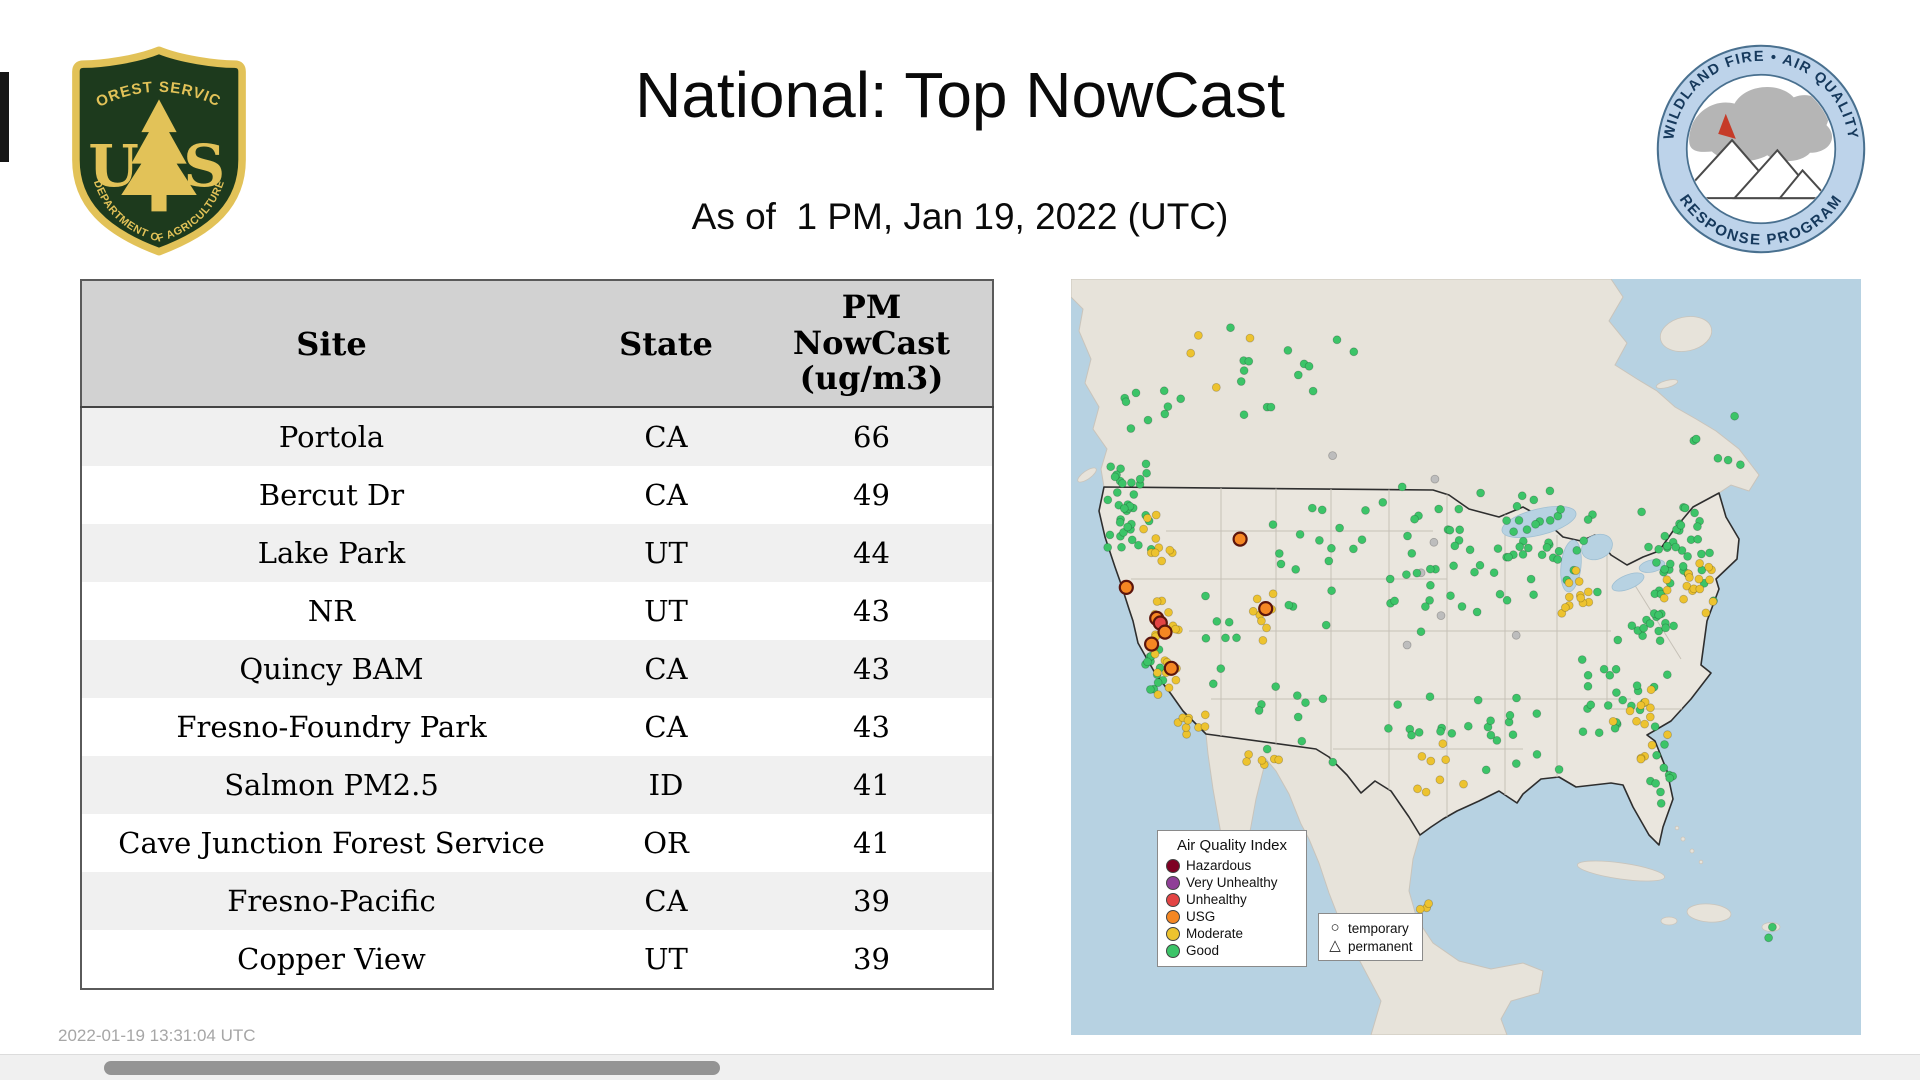 The height and width of the screenshot is (1080, 1920). What do you see at coordinates (666, 669) in the screenshot?
I see `state-cell: CA` at bounding box center [666, 669].